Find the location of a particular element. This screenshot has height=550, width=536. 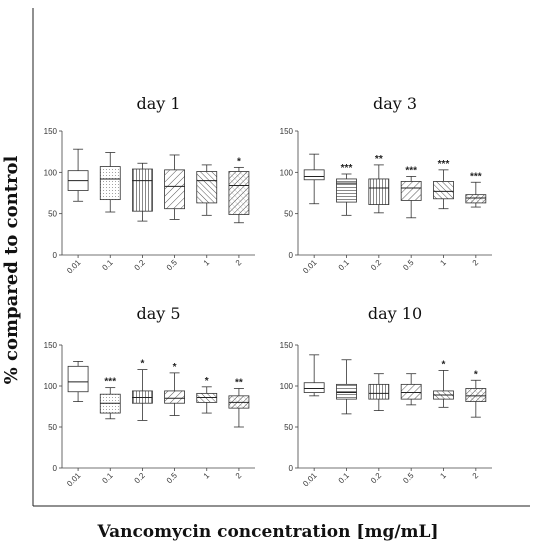

box-2: ** is located at coordinates (379, 184).